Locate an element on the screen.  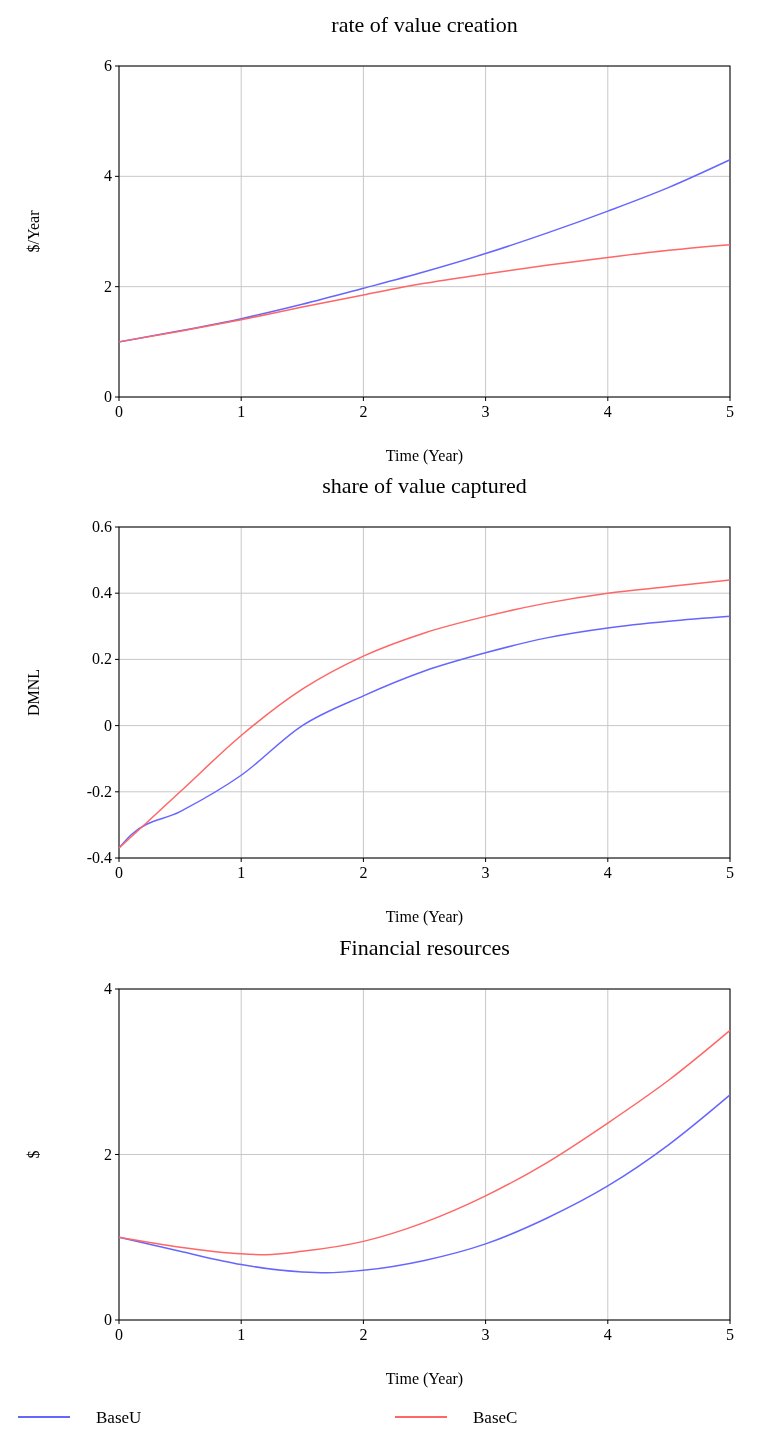
legend-label: BaseC is located at coordinates (495, 1417).